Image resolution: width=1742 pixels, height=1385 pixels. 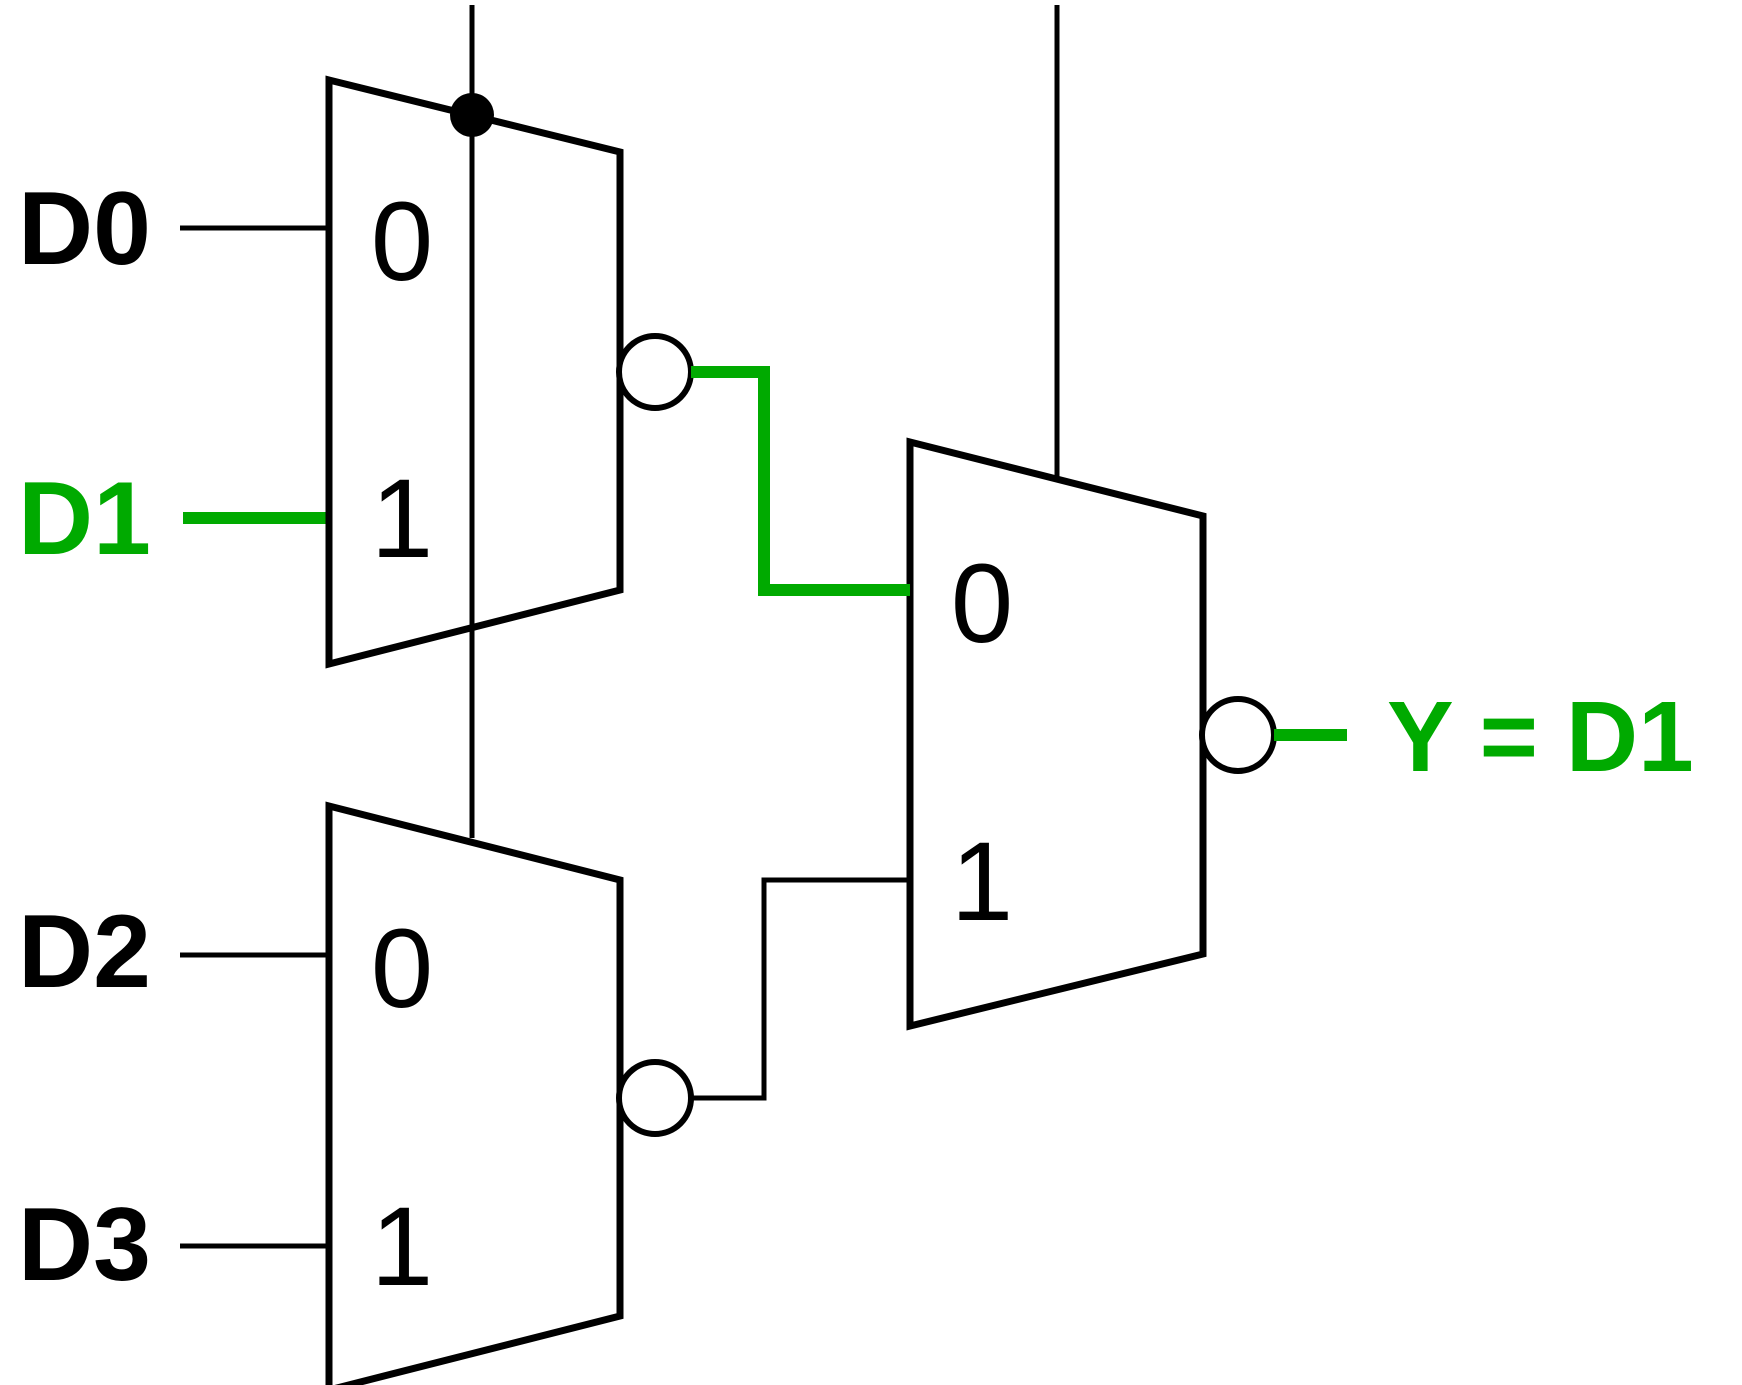 What do you see at coordinates (472, 115) in the screenshot?
I see `junction-dot` at bounding box center [472, 115].